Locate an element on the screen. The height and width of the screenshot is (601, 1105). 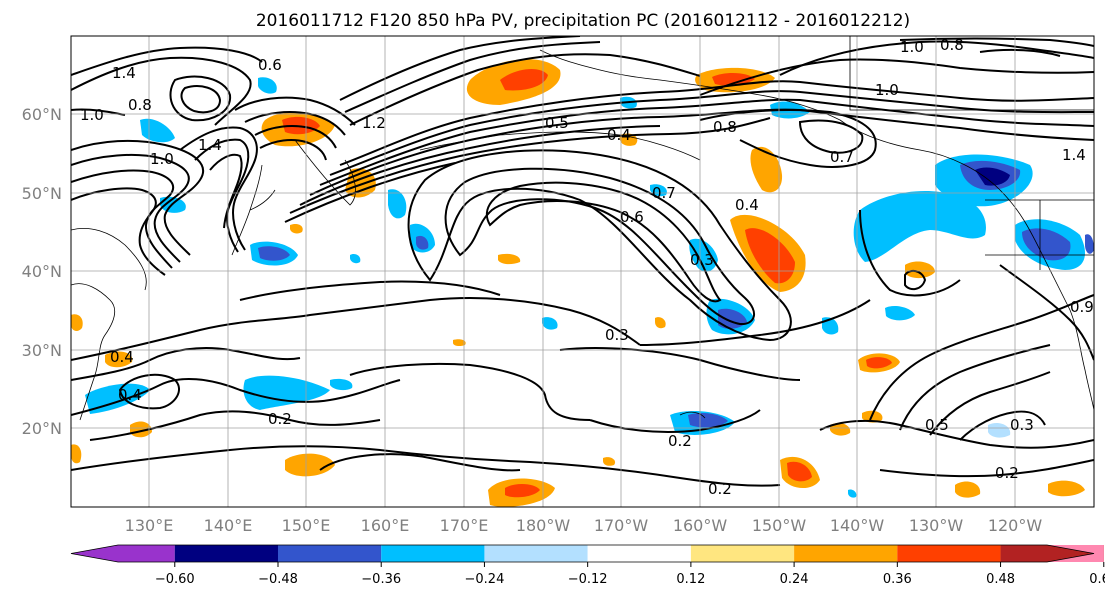
colorbar-tick-label: −0.12 is located at coordinates (588, 579).